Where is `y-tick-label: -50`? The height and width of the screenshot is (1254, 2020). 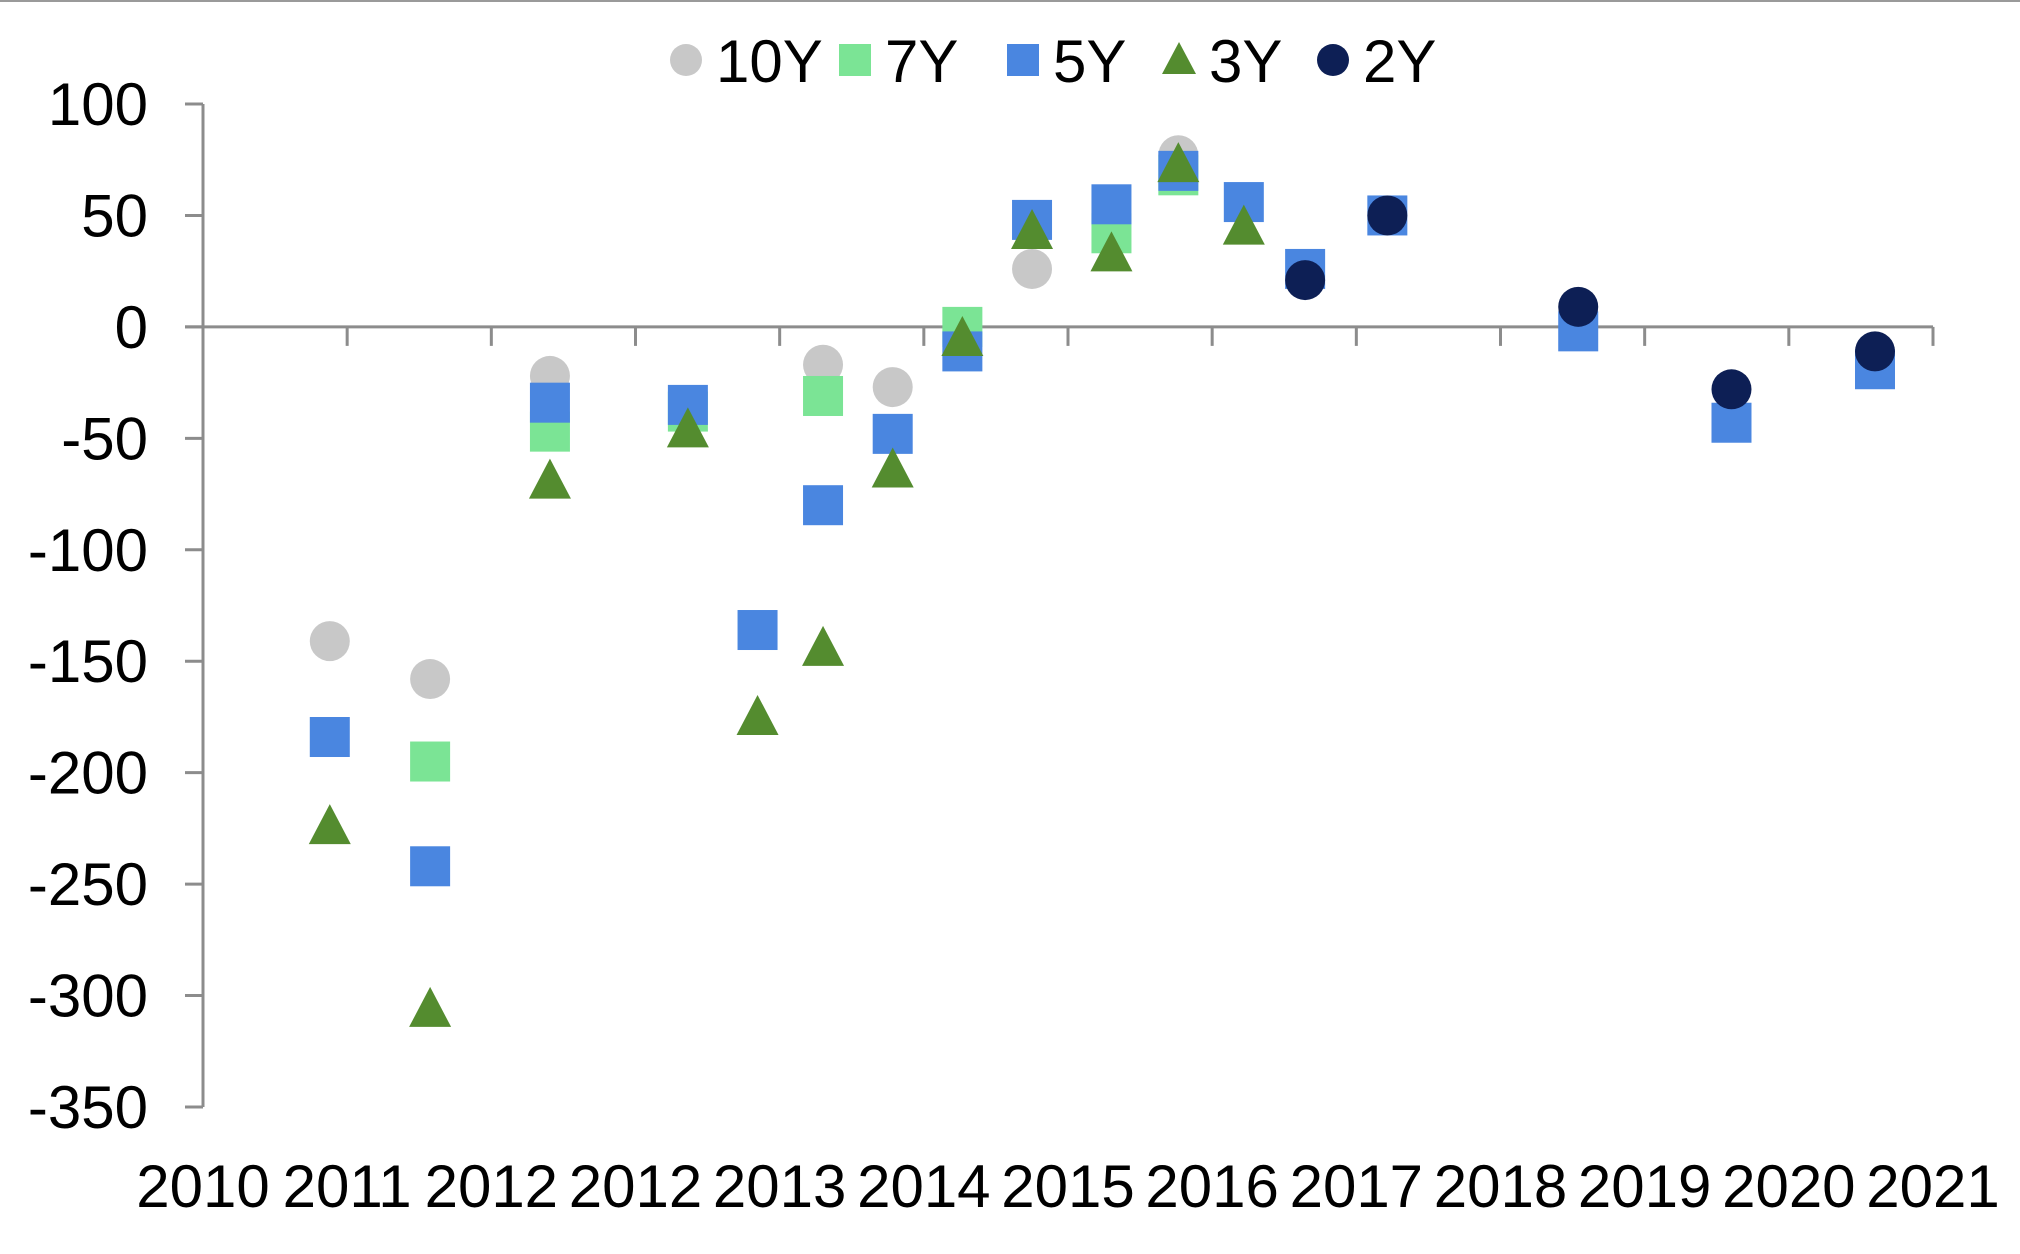 y-tick-label: -50 is located at coordinates (104, 438).